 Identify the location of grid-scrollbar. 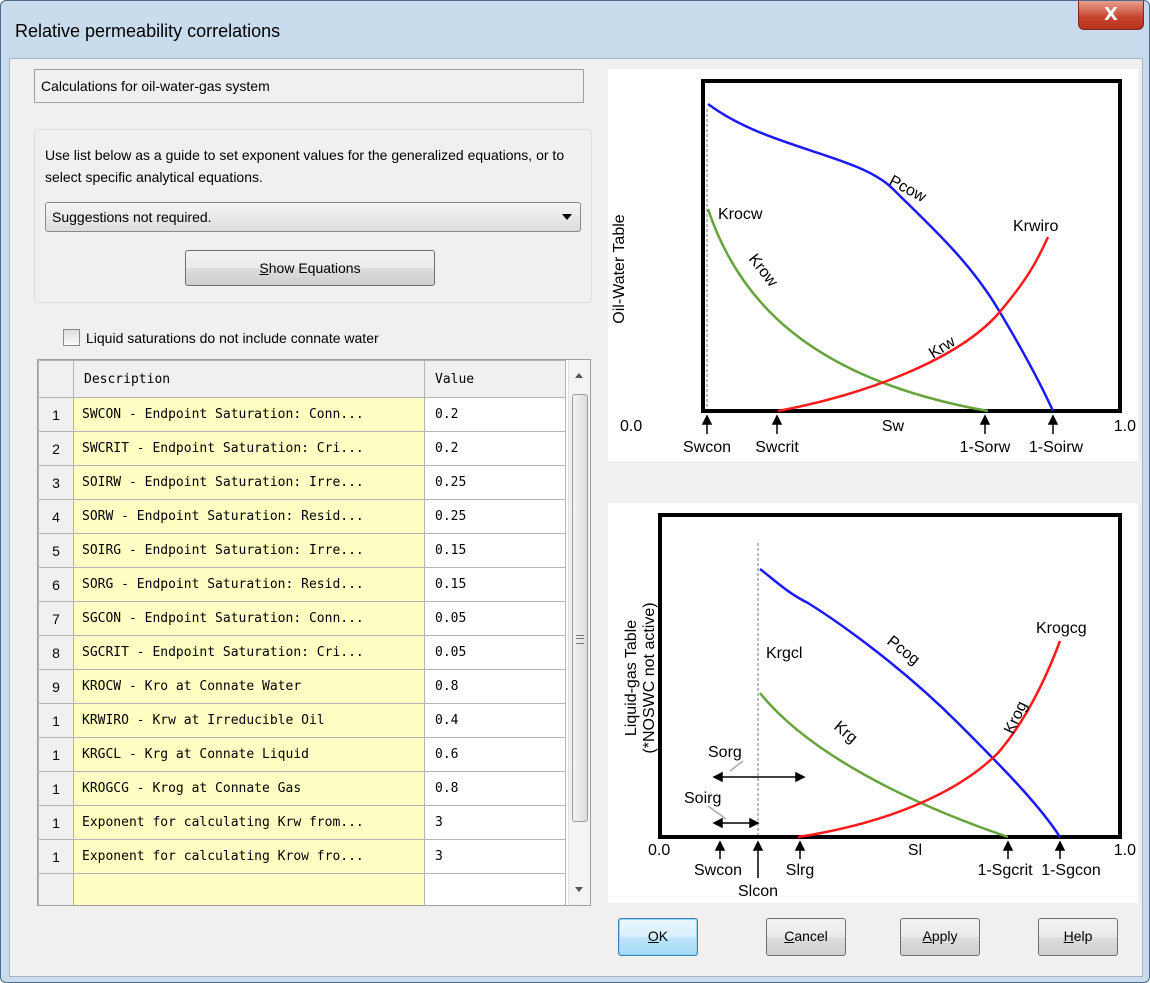
(579, 632).